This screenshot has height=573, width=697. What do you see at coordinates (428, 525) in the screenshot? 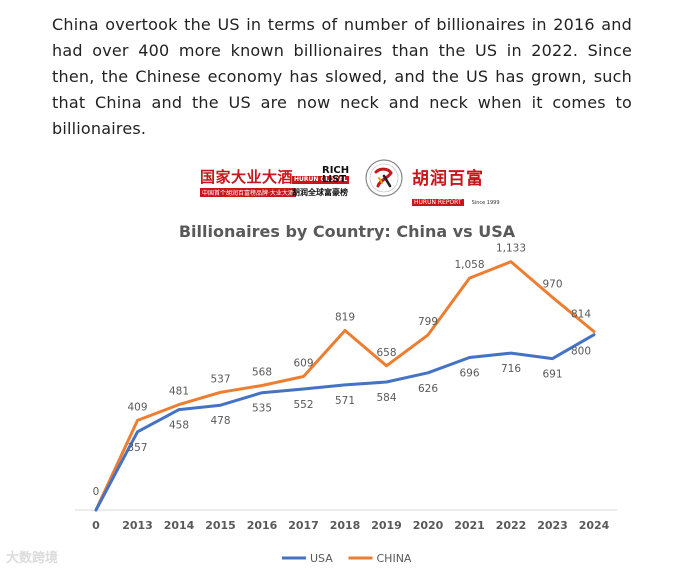
I see `x-tick-2020: 2020` at bounding box center [428, 525].